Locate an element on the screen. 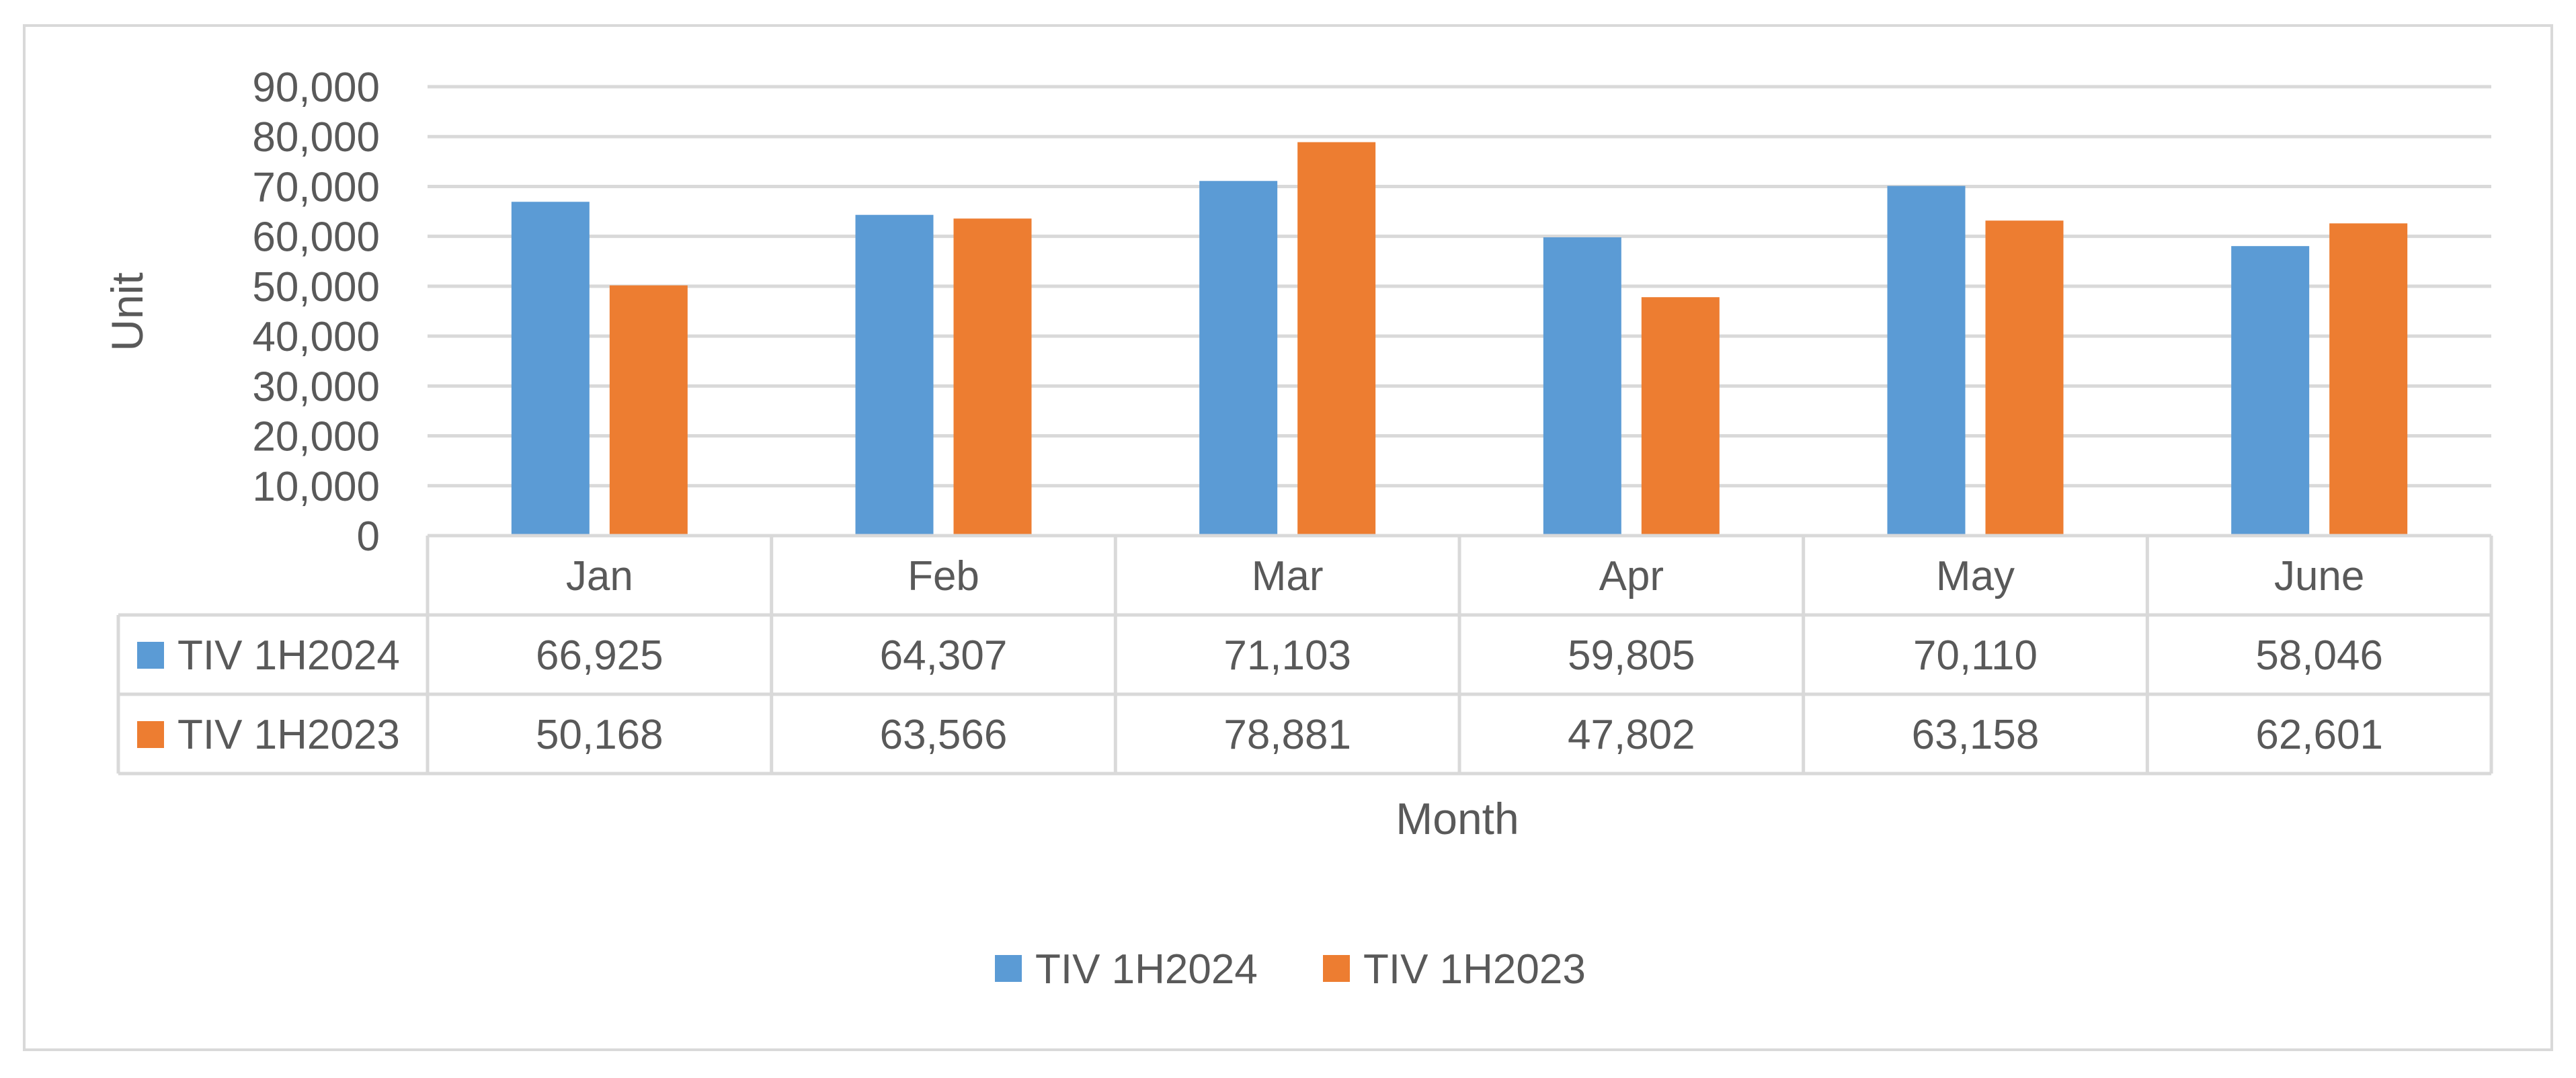  x-axis-label: Month is located at coordinates (1457, 818).